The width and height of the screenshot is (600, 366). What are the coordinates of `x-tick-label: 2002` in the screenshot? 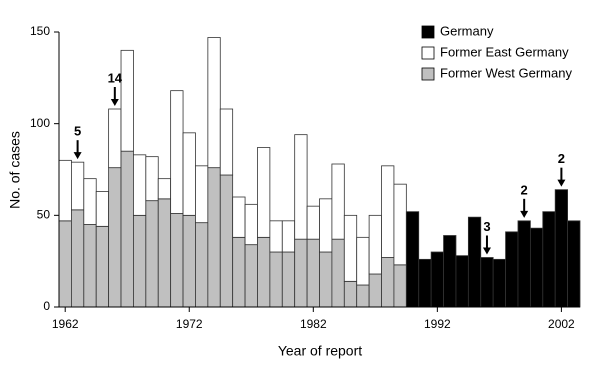 It's located at (561, 324).